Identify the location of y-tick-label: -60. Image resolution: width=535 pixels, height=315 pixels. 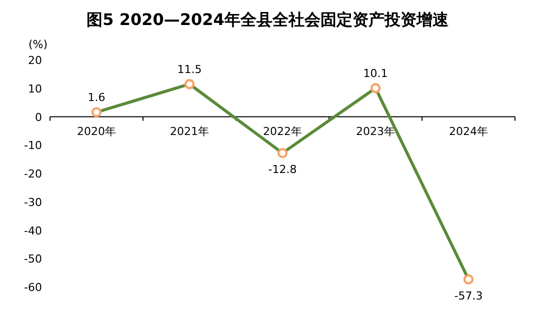
(33, 287).